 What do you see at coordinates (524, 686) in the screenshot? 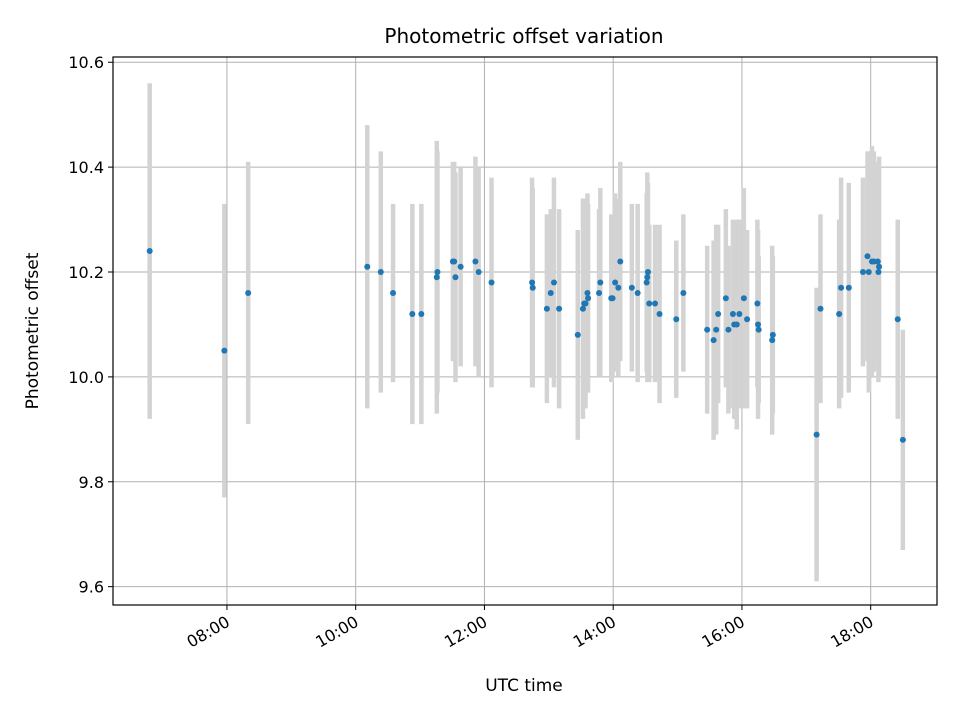
I see `x-axis-title: UTC time` at bounding box center [524, 686].